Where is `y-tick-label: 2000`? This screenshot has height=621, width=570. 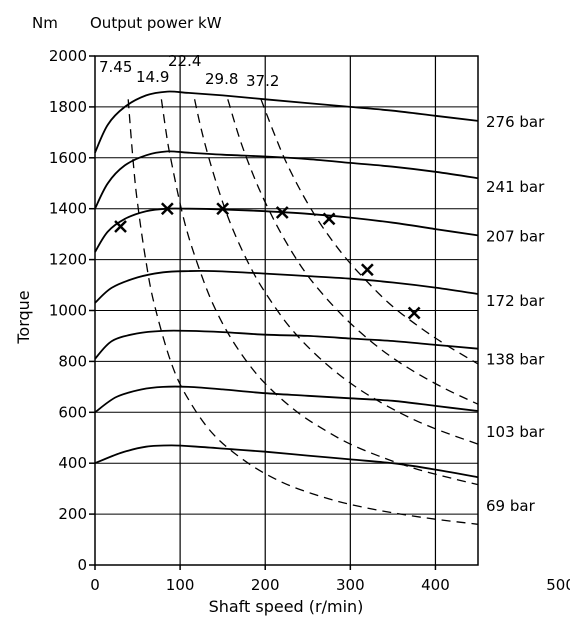 y-tick-label: 2000 is located at coordinates (68, 56).